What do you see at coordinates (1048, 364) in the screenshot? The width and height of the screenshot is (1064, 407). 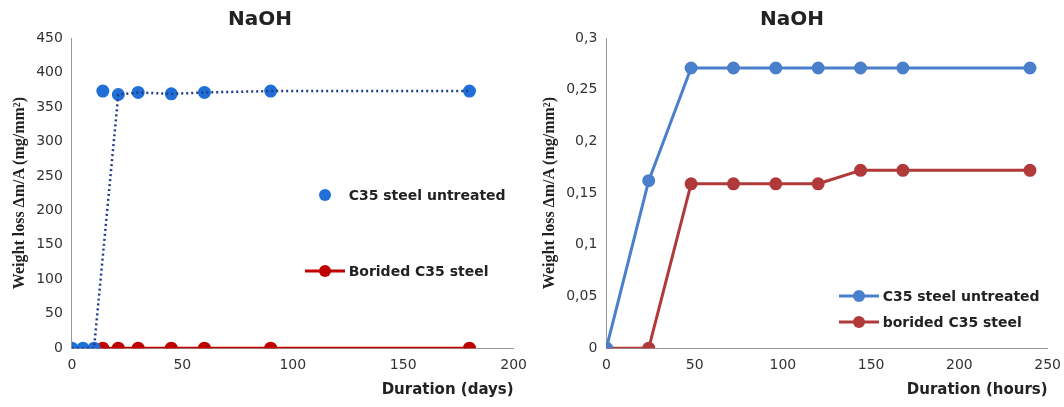 I see `x-tick-label: 250` at bounding box center [1048, 364].